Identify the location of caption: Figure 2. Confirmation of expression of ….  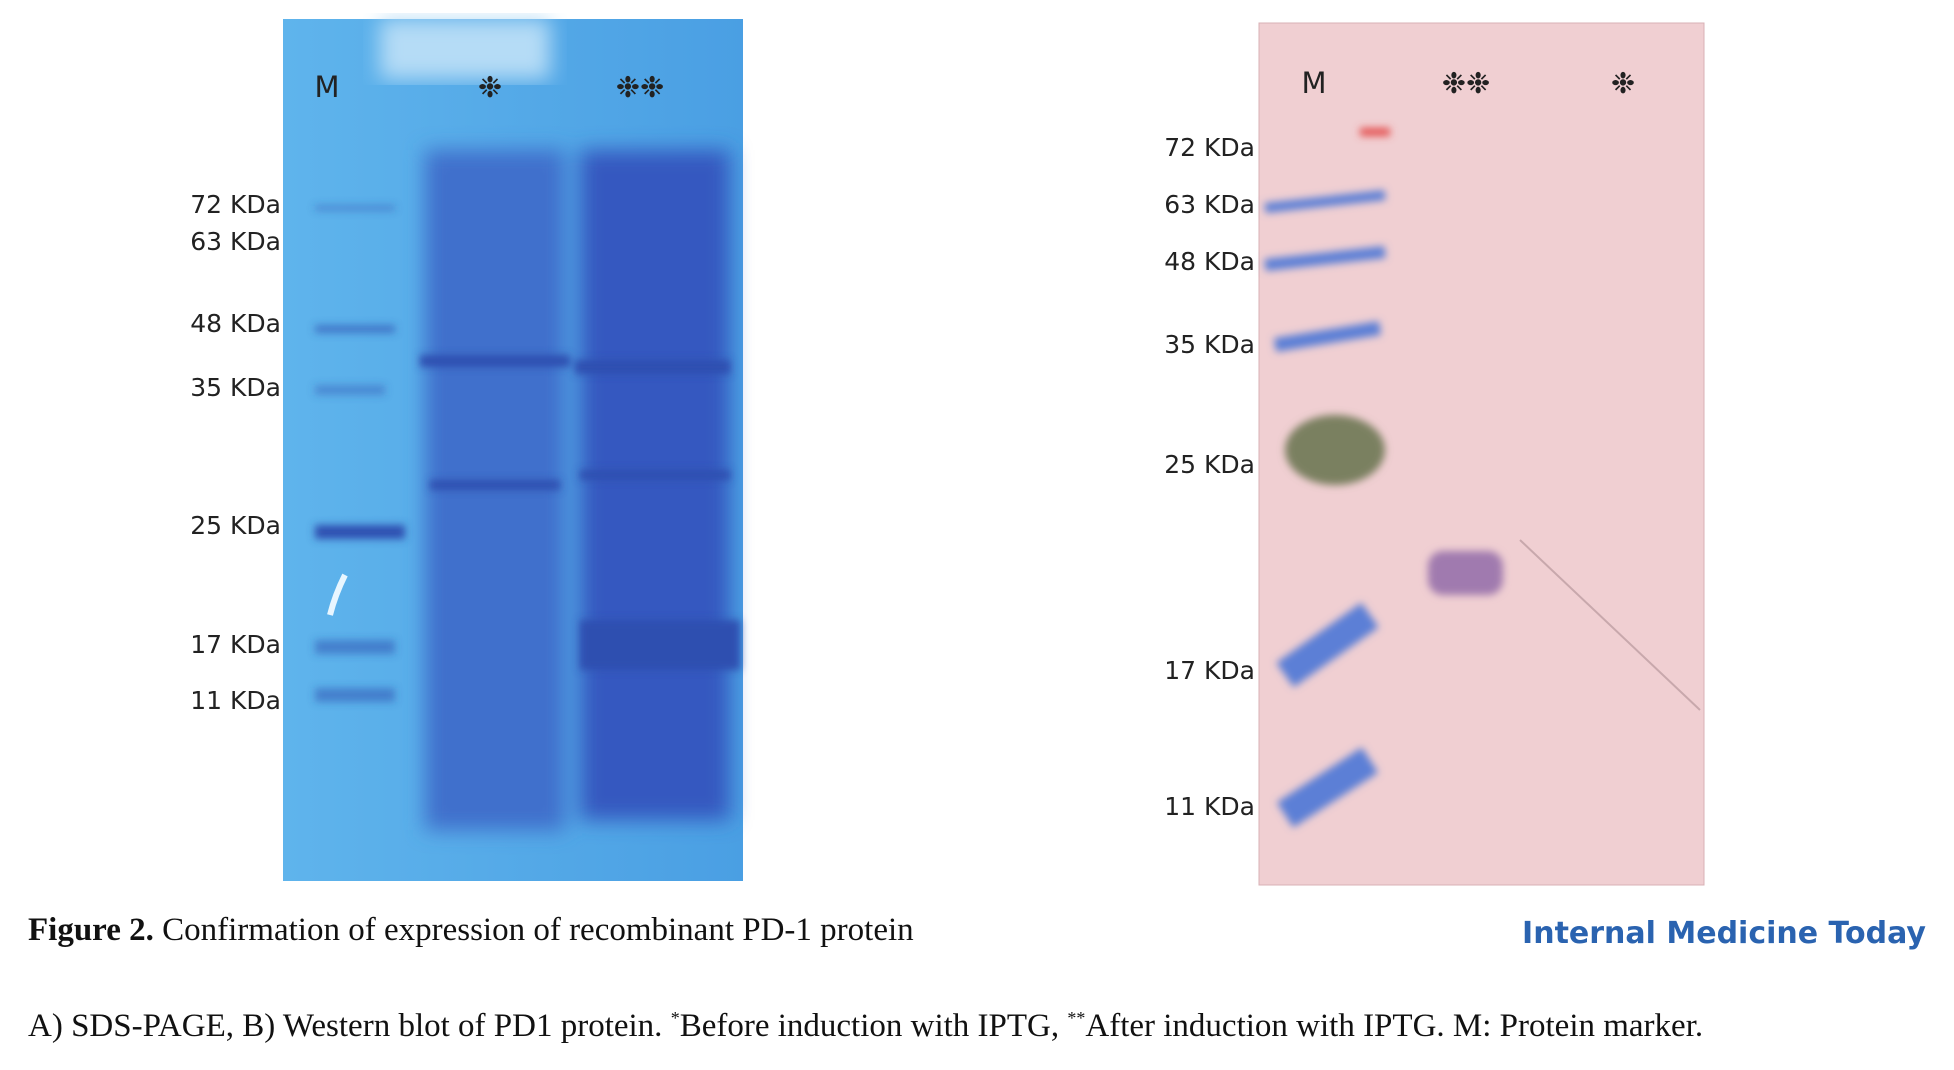
(471, 930).